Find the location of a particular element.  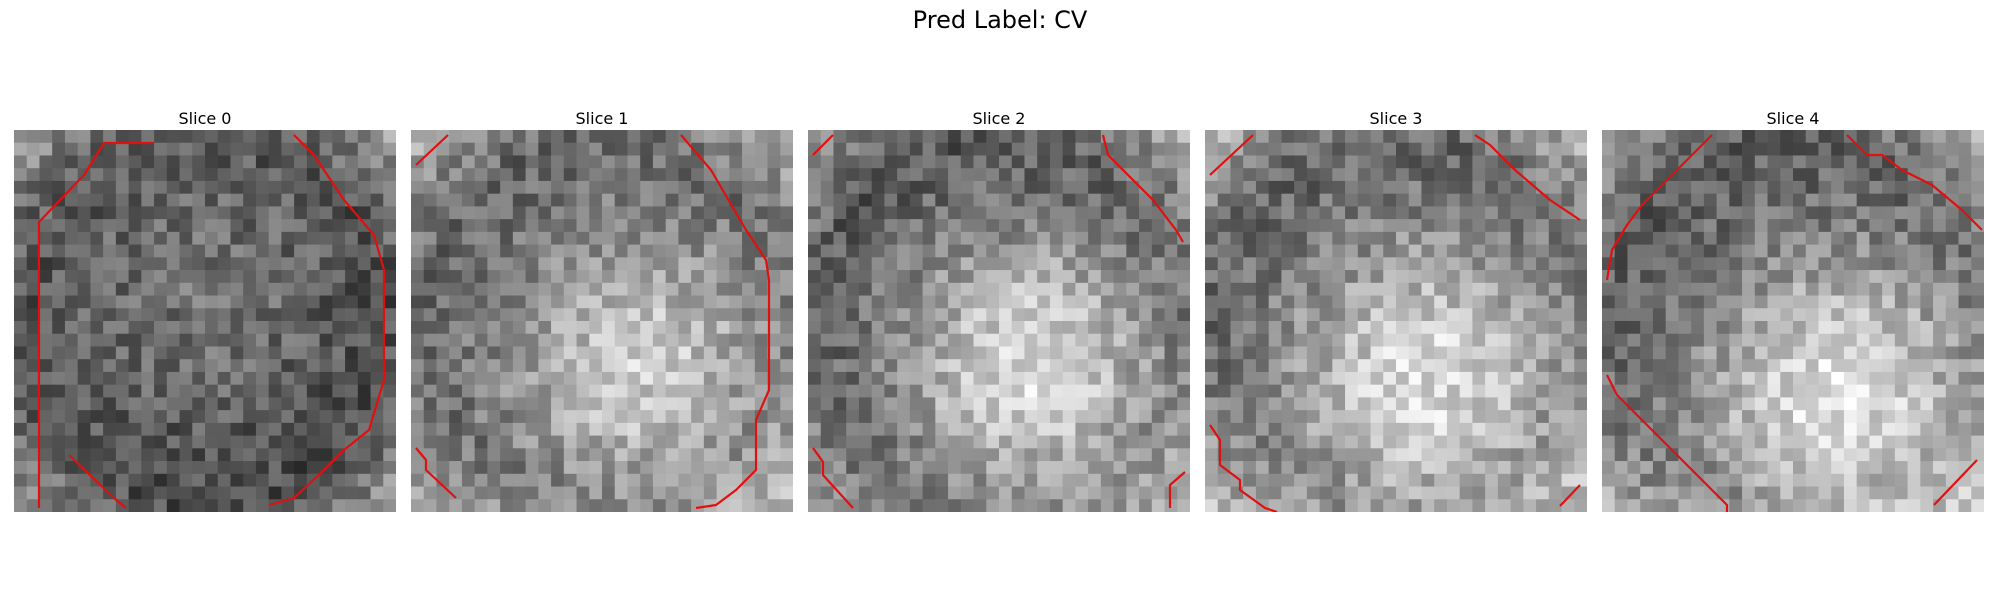

slice-title: Slice 1 is located at coordinates (602, 118).